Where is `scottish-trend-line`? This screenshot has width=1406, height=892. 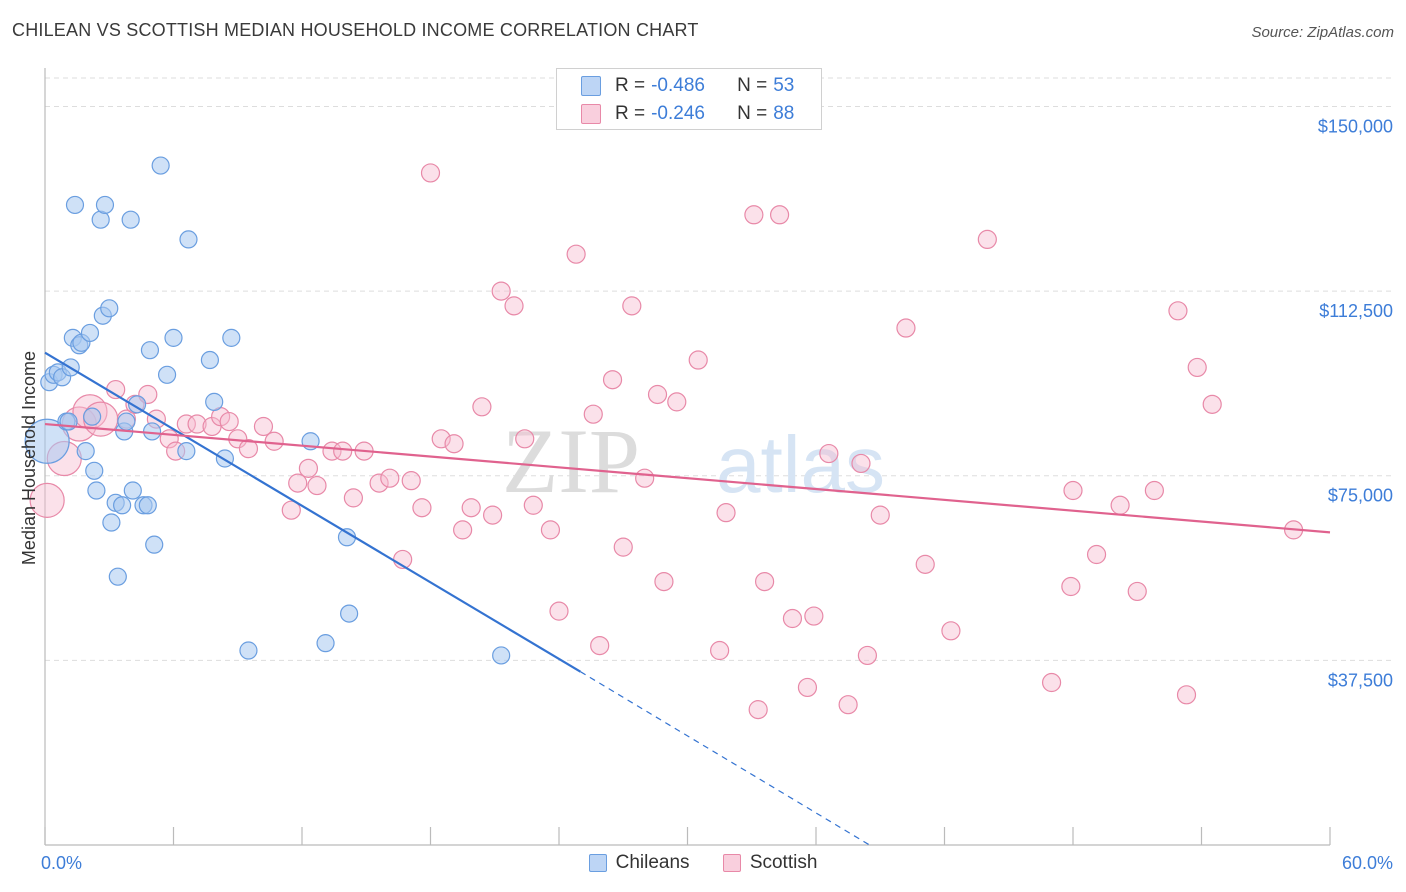
scottish-trend-line is located at coordinates (687, 478).